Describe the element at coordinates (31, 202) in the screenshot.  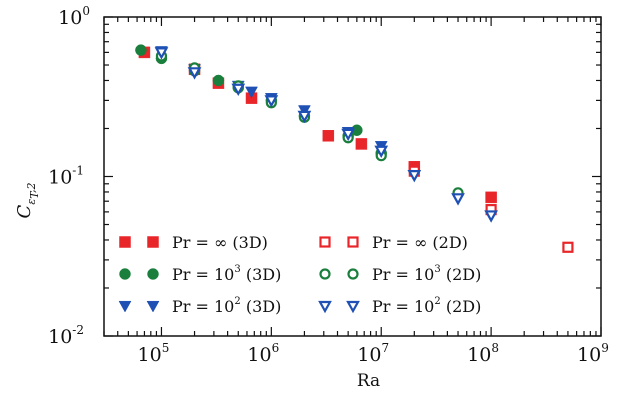
I see `y-axis-label-sub: ε` at that location.